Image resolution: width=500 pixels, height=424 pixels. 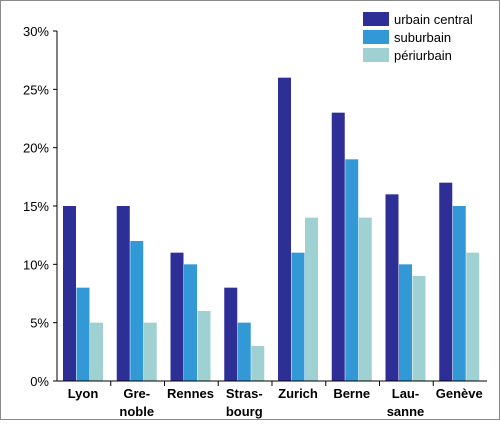 What do you see at coordinates (422, 37) in the screenshot?
I see `legend-label-1: suburbain` at bounding box center [422, 37].